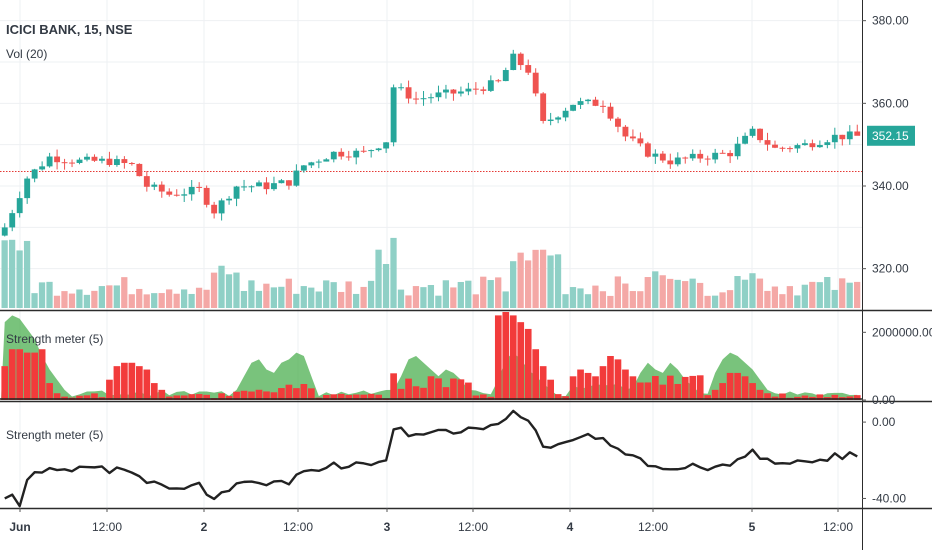 The height and width of the screenshot is (550, 932). What do you see at coordinates (69, 29) in the screenshot?
I see `symbol-title: ICICI BANK, 15, NSE` at bounding box center [69, 29].